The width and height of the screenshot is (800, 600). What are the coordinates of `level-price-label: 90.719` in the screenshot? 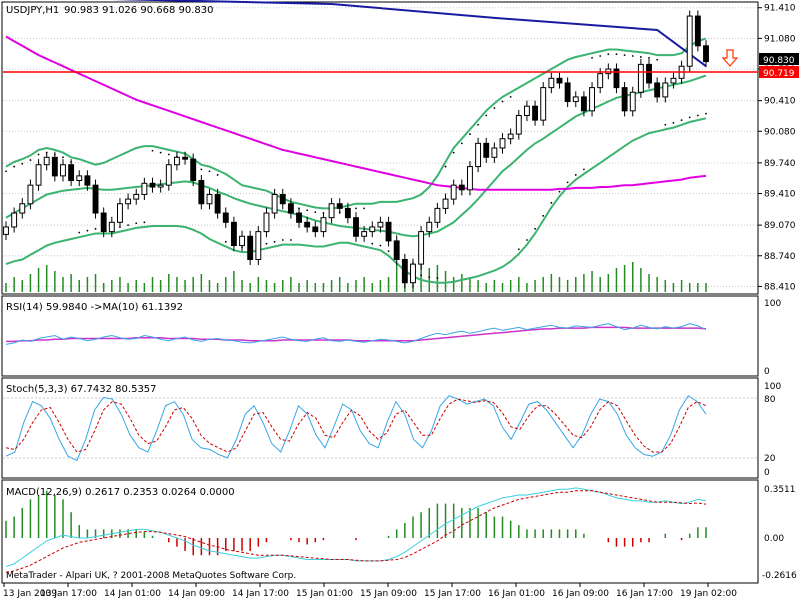 It's located at (779, 72).